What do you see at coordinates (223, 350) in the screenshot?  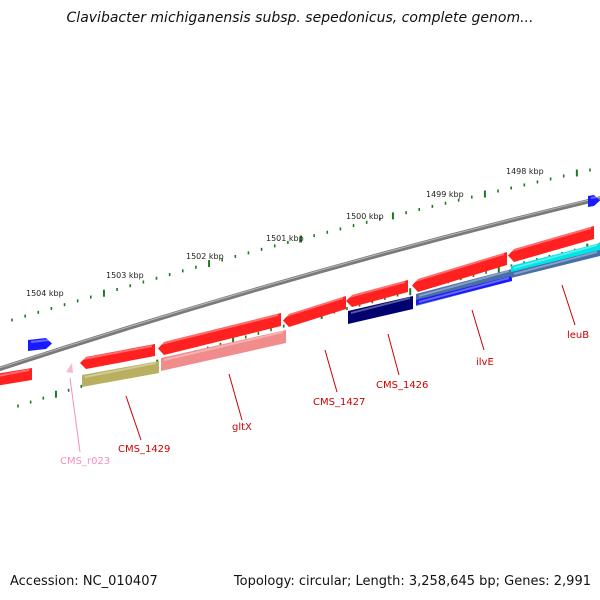 I see `cds-feature-gltx` at bounding box center [223, 350].